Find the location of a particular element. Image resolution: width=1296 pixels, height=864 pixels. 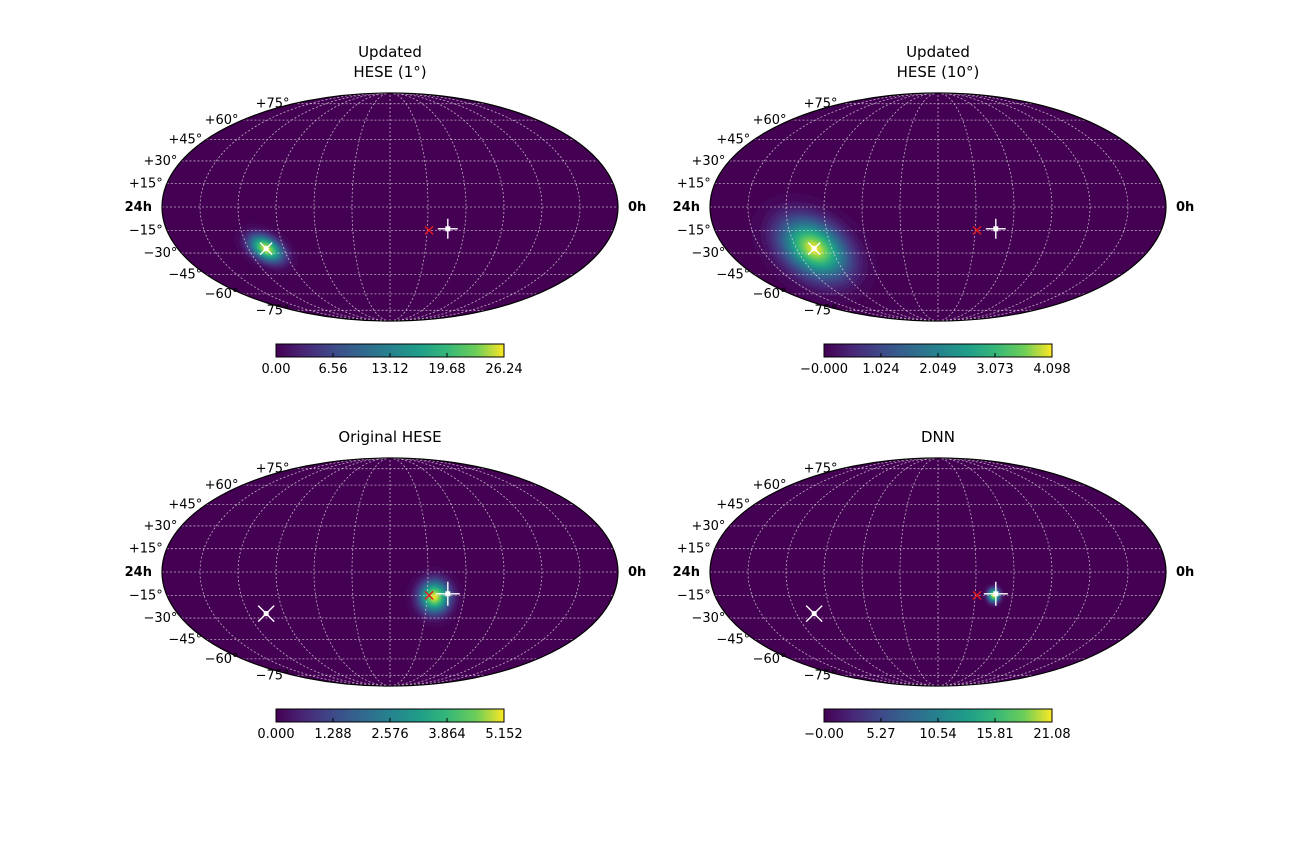

colorbar-tick-label: 0.000 is located at coordinates (275, 734).